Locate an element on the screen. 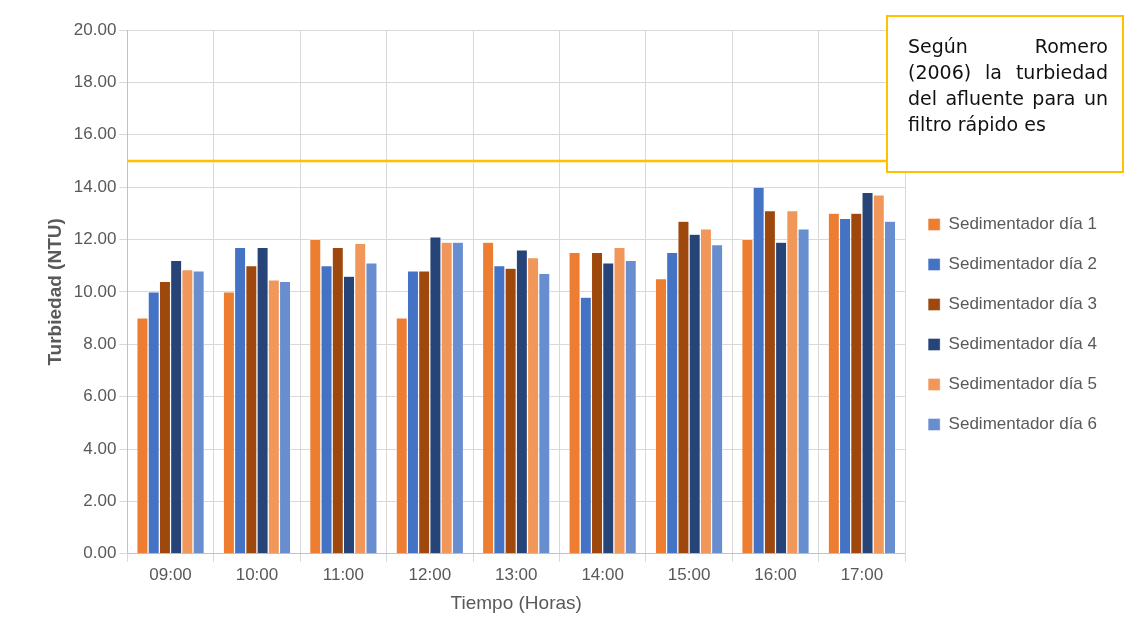 The width and height of the screenshot is (1127, 639). legend-label: Sedimentador día 3 is located at coordinates (1023, 304).